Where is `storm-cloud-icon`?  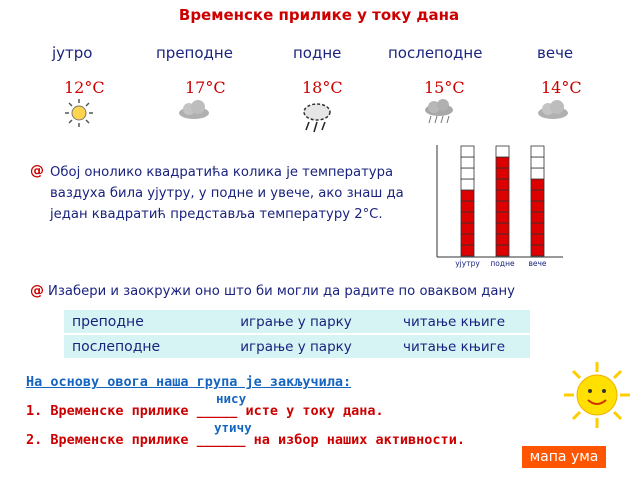 storm-cloud-icon is located at coordinates (317, 118).